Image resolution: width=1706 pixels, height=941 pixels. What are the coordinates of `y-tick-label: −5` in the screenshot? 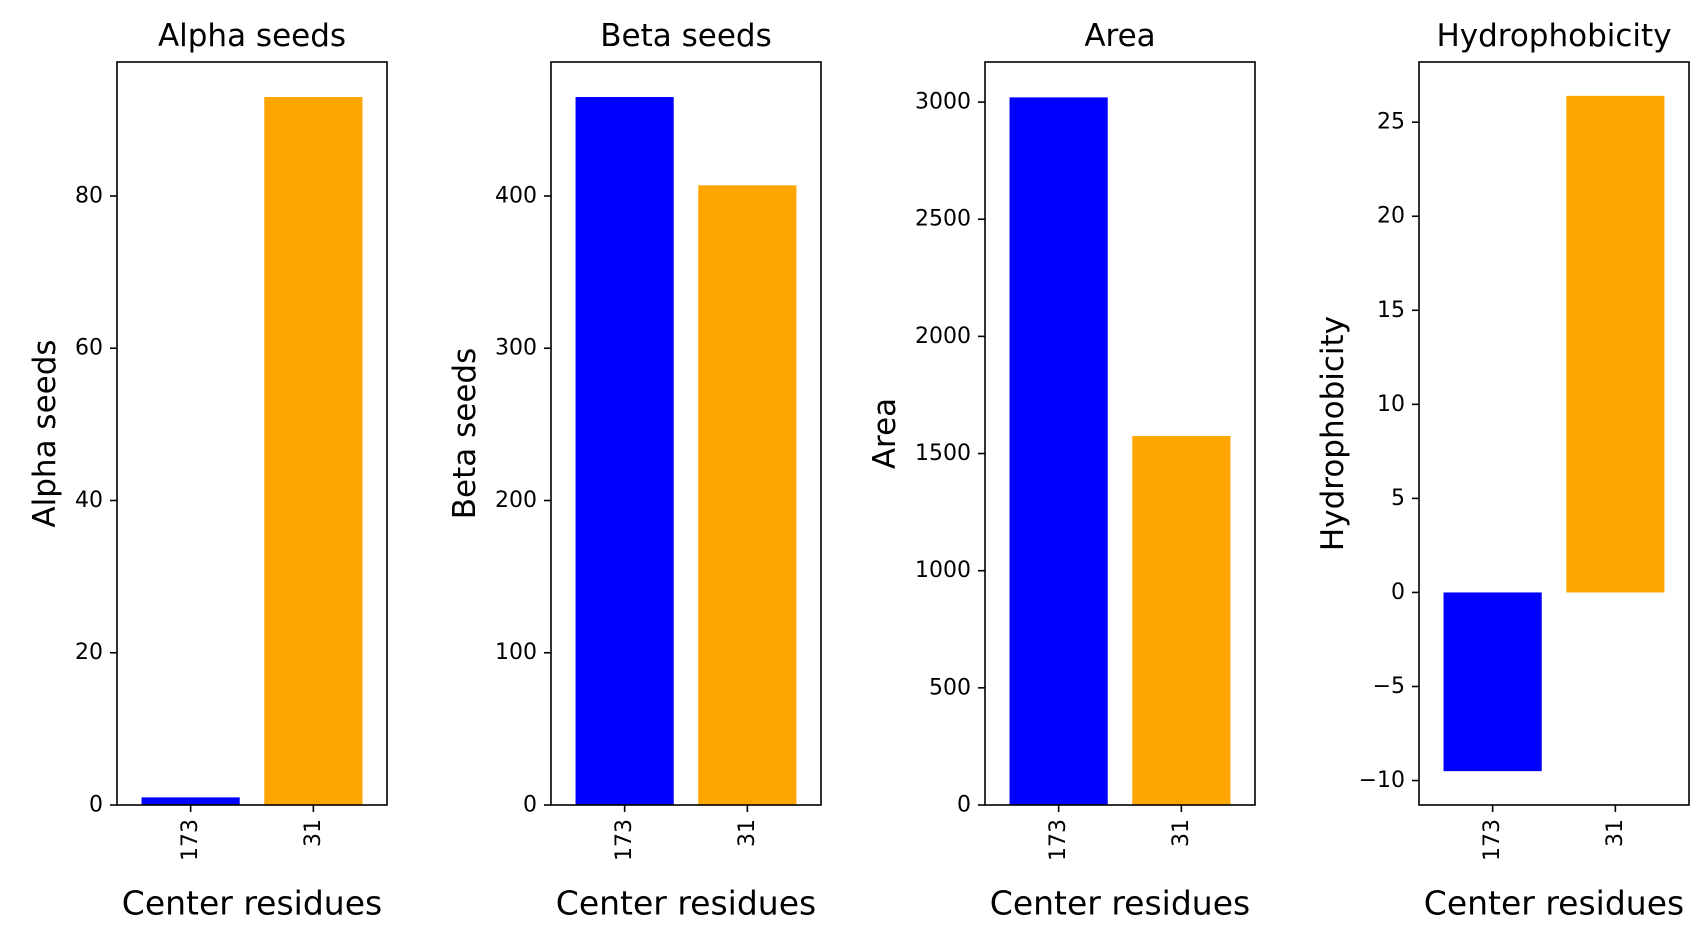 It's located at (1389, 686).